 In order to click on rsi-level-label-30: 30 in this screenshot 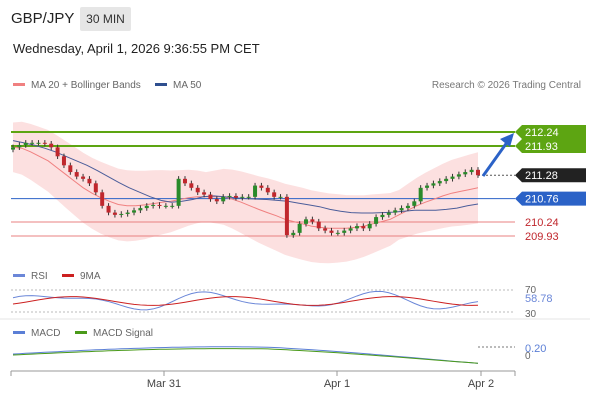, I will do `click(531, 314)`.